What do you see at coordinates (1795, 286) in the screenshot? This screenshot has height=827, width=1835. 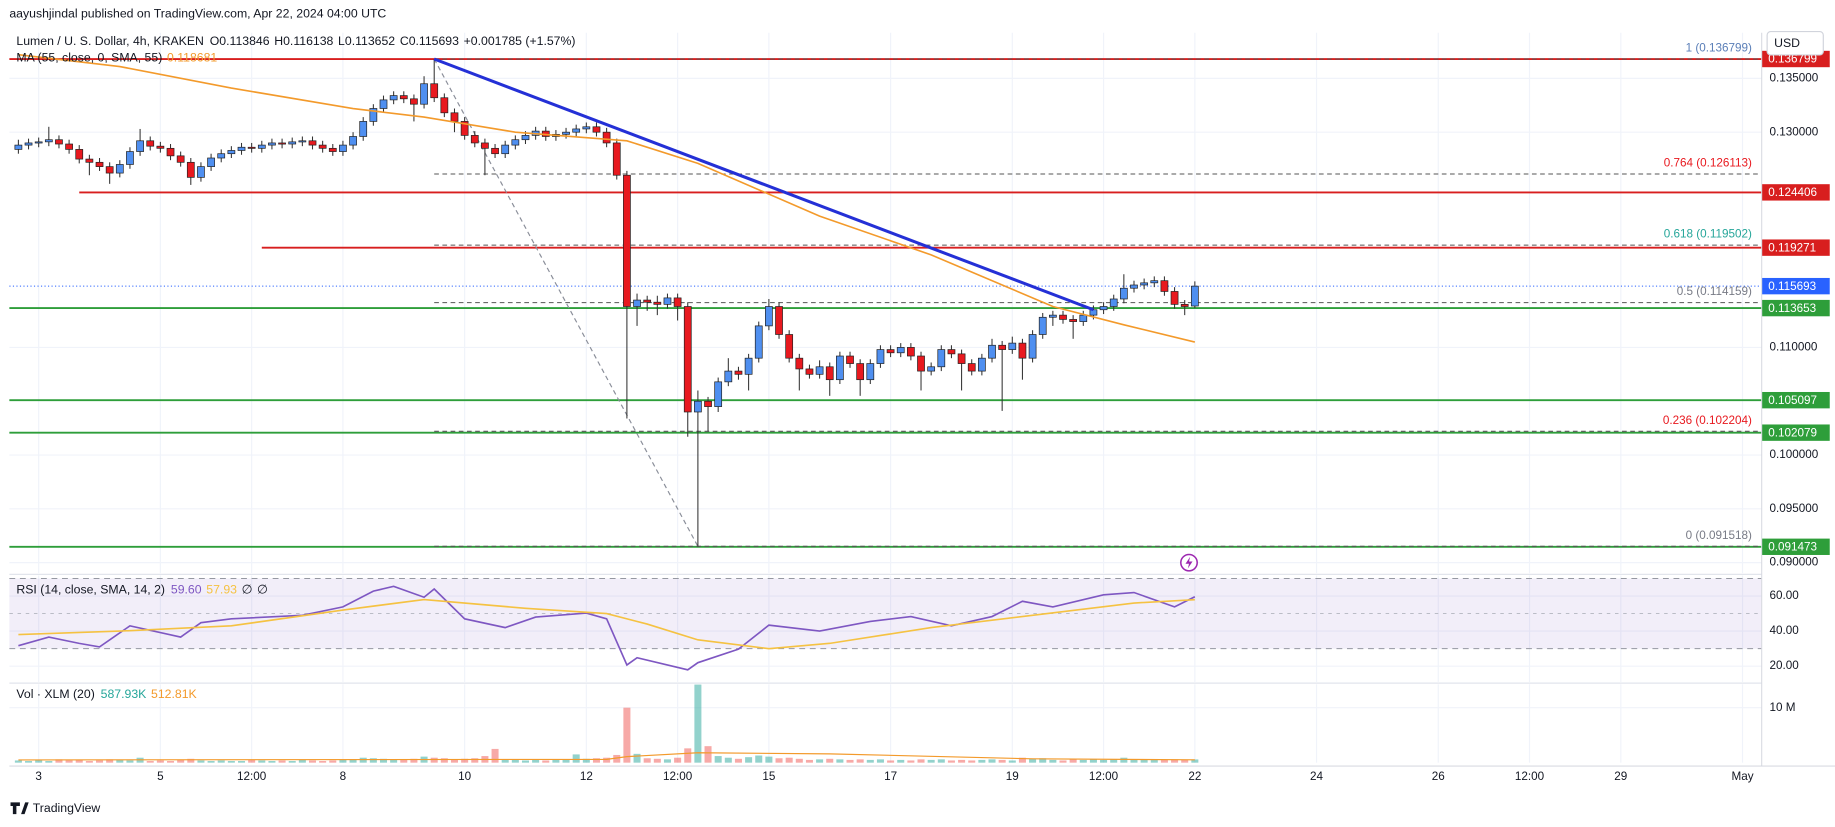 I see `last-price-box` at bounding box center [1795, 286].